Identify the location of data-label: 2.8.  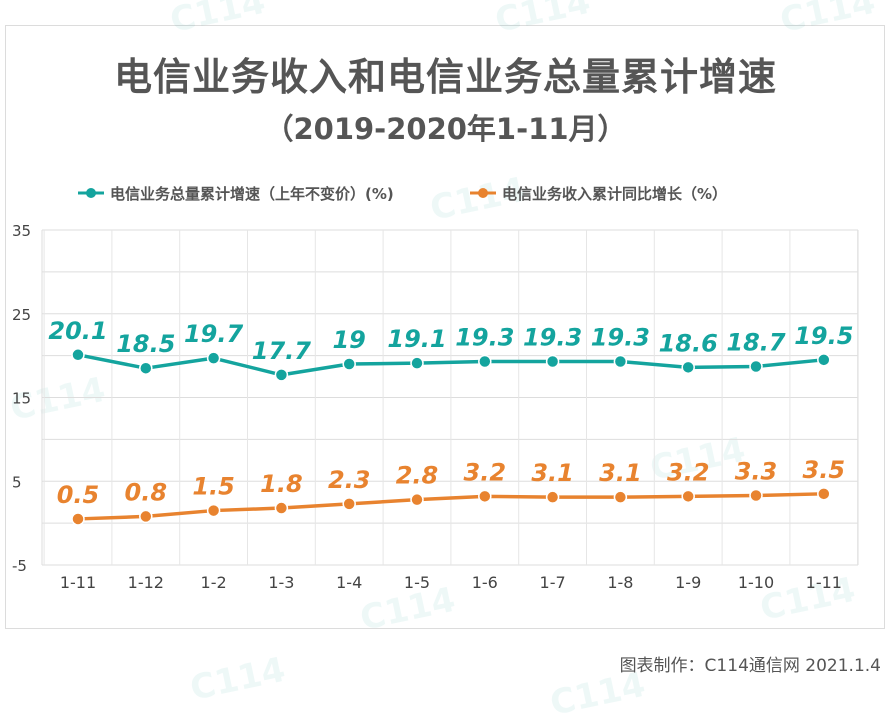
(417, 476).